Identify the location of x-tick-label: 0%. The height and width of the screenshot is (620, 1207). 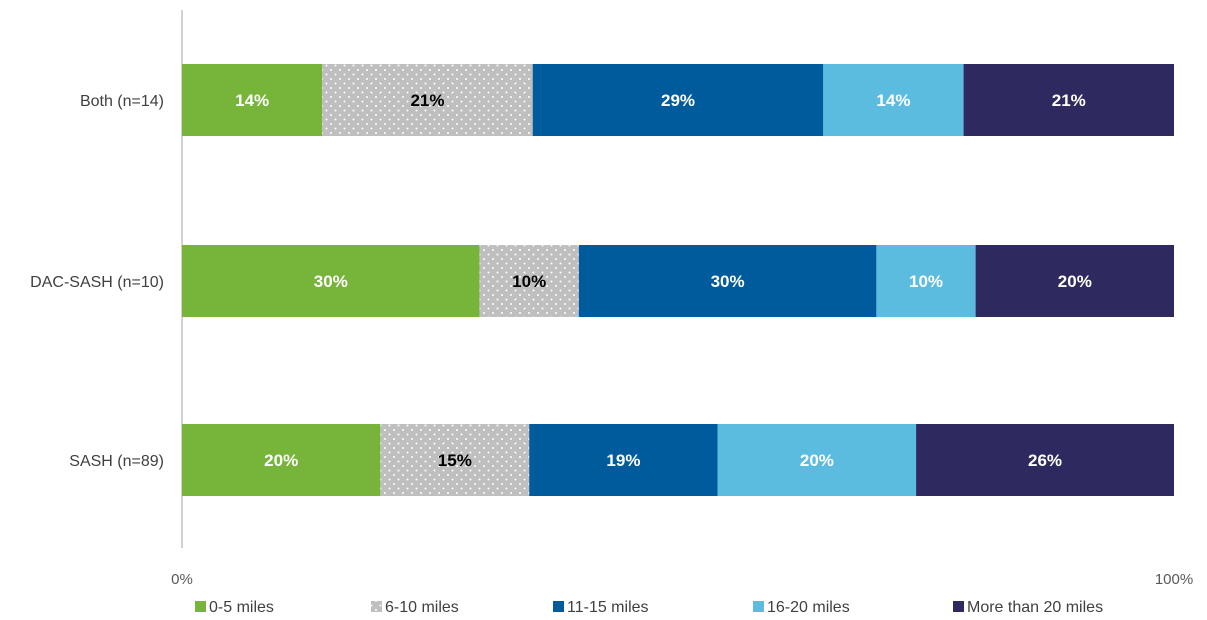
(182, 579).